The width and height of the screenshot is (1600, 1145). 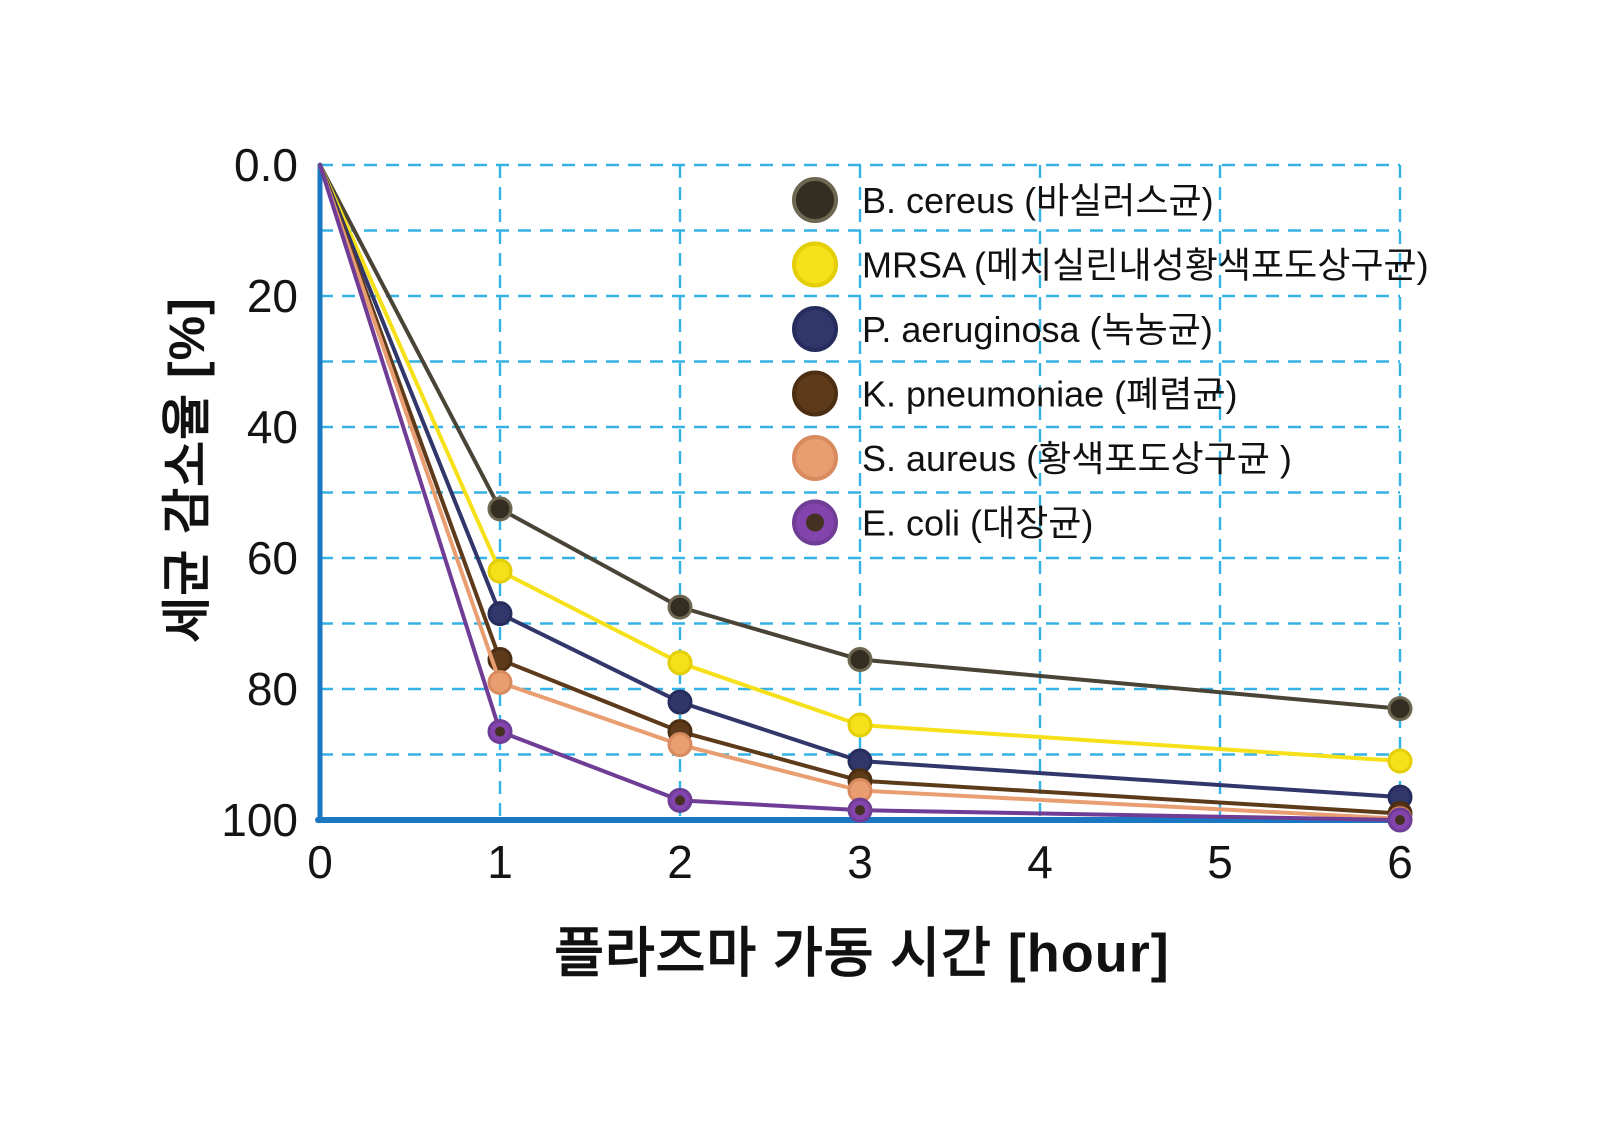 I want to click on legend-item: B. cereus (바실러스균), so click(x=1003, y=200).